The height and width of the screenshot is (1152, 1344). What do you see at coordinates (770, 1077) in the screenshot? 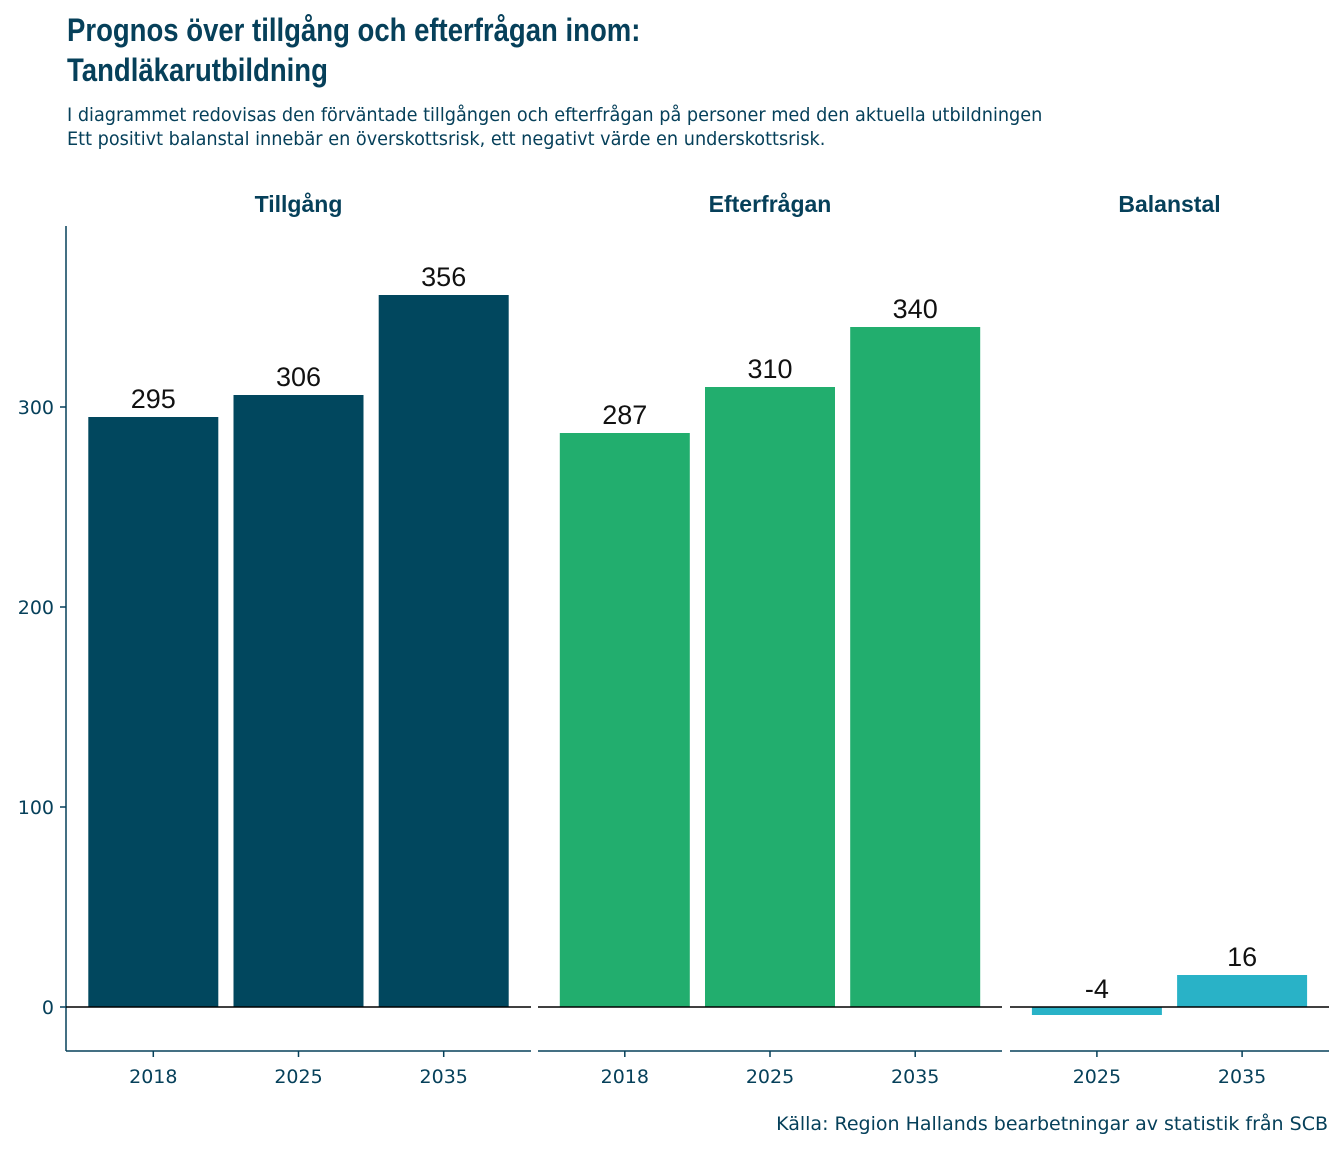
I see `x-tick-label-1-1: 2025` at bounding box center [770, 1077].